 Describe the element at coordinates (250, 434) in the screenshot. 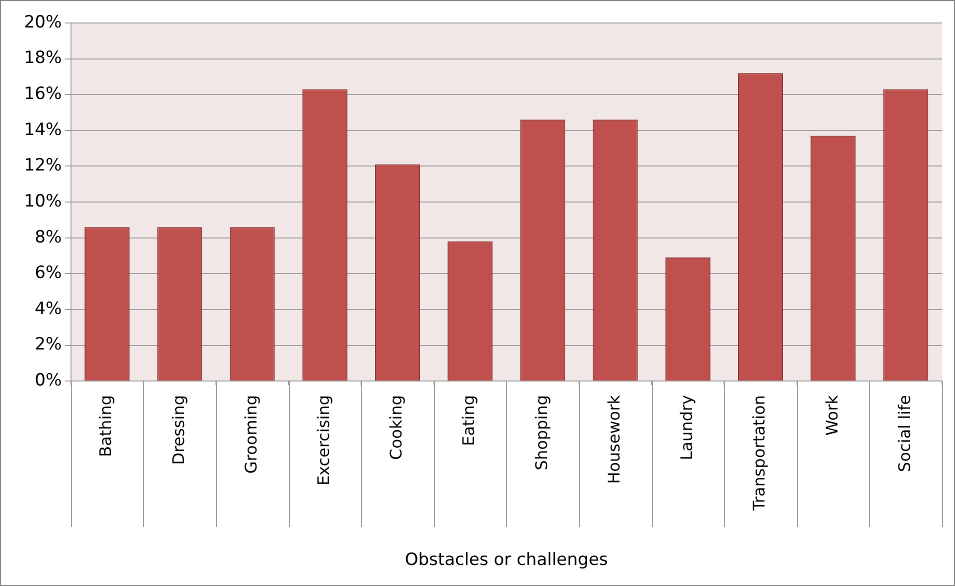

I see `x-tick-label: Grooming` at that location.